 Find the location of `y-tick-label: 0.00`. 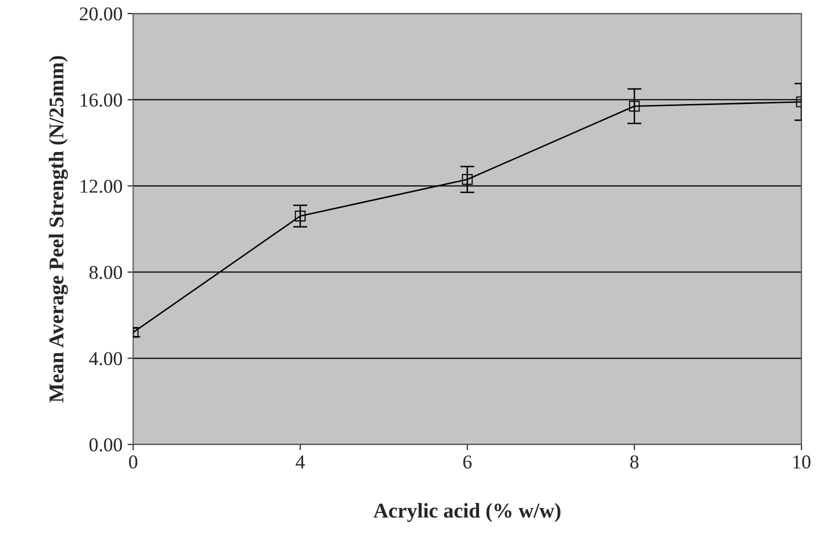

y-tick-label: 0.00 is located at coordinates (105, 445).